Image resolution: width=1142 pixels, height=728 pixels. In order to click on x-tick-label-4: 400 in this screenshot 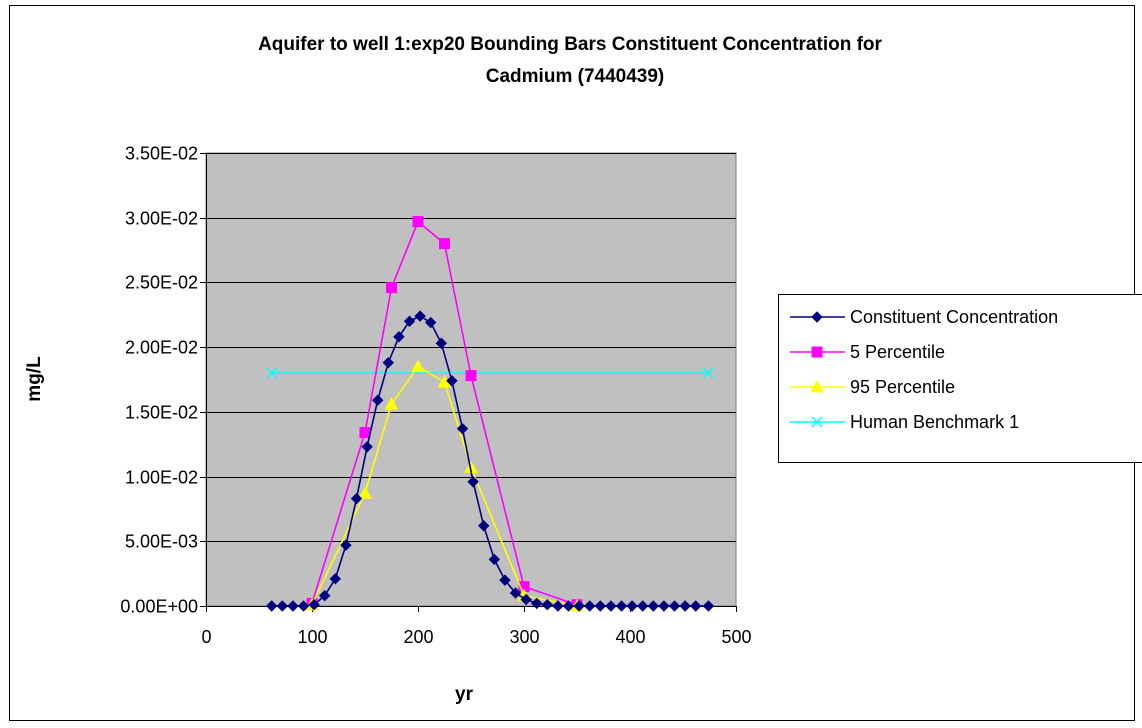, I will do `click(630, 637)`.